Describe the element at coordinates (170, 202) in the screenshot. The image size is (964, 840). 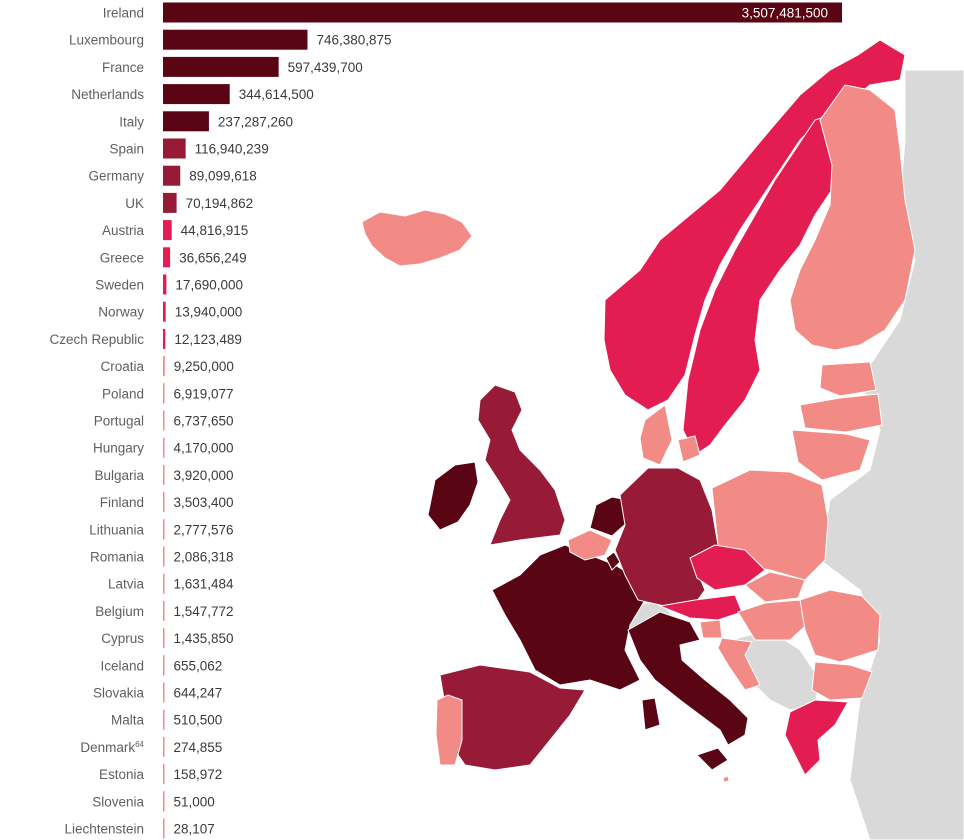
I see `bar-uk` at that location.